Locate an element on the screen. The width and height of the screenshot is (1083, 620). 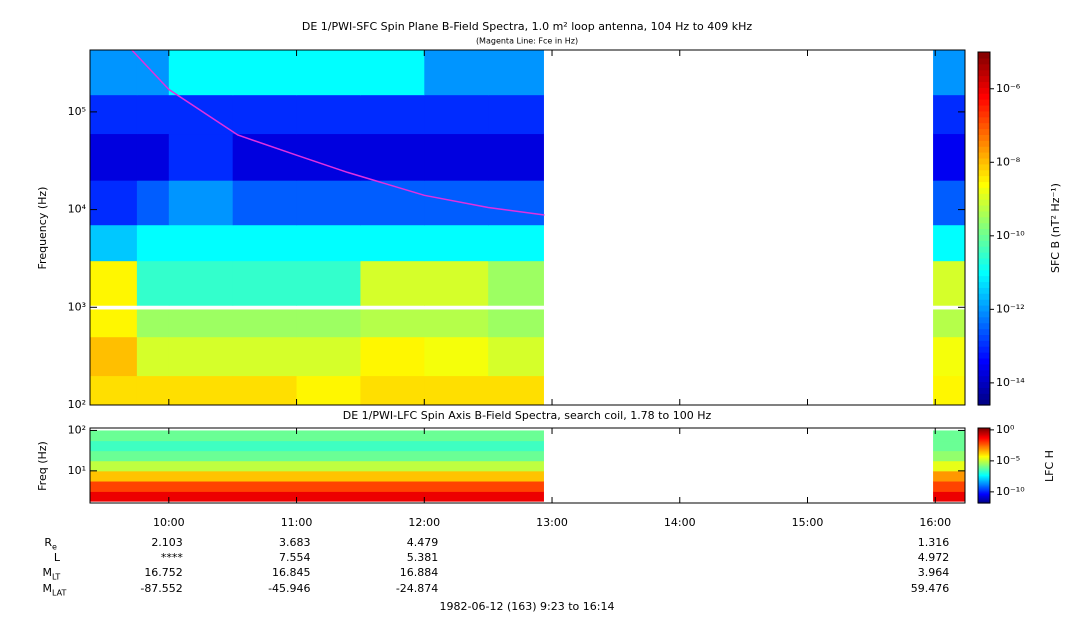
y-tick-label: 10⁴ is located at coordinates (77, 209).